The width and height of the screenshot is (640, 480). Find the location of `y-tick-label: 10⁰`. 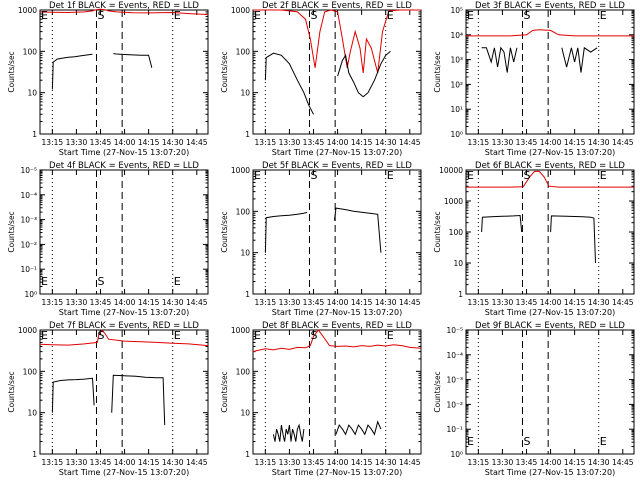

y-tick-label: 10⁰ is located at coordinates (456, 454).